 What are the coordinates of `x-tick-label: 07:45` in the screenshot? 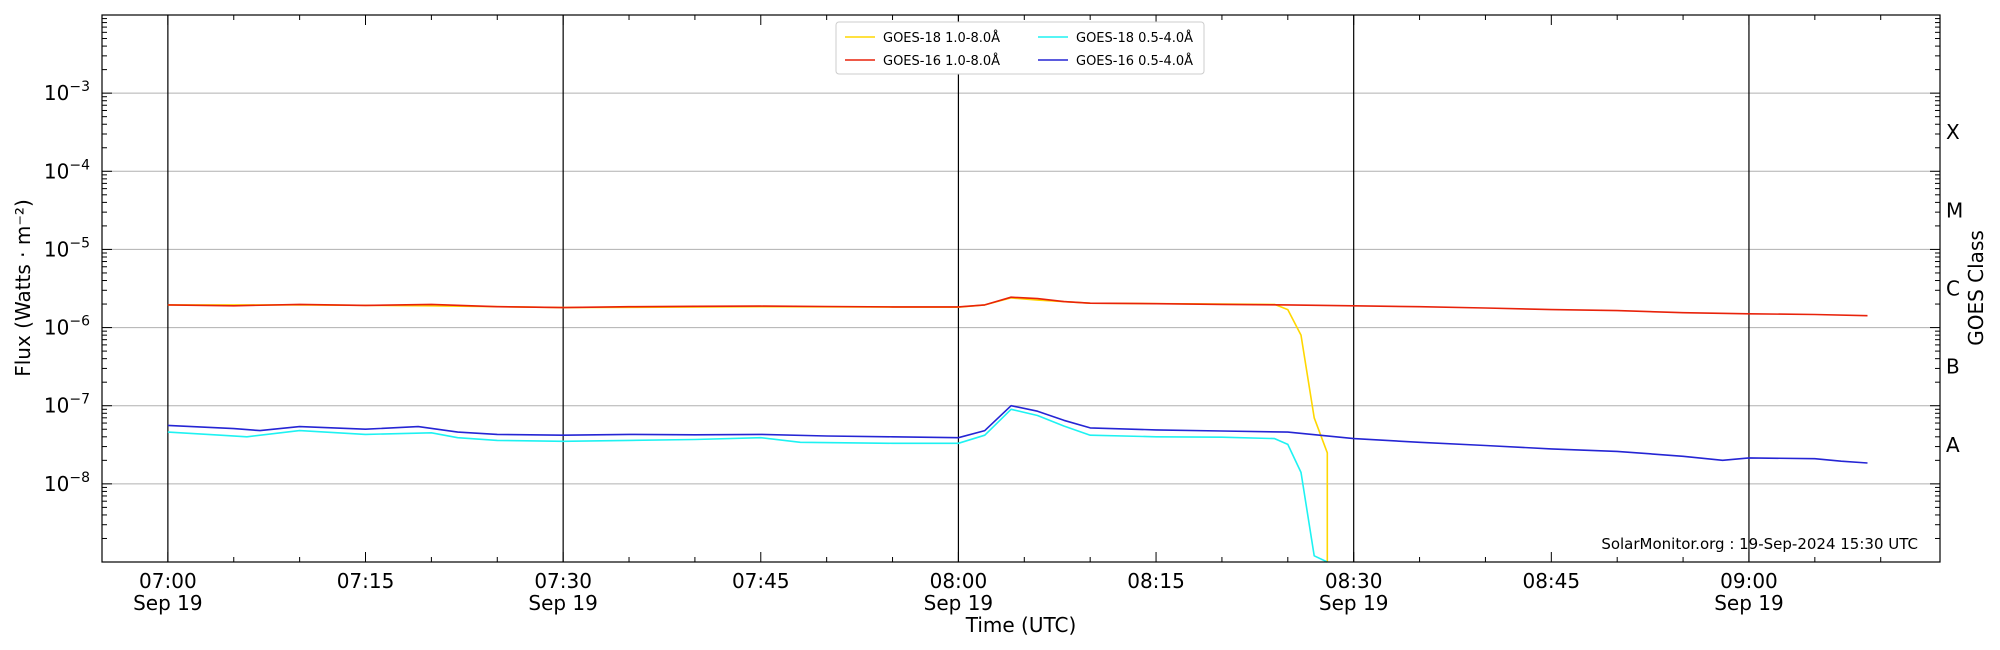 It's located at (761, 581).